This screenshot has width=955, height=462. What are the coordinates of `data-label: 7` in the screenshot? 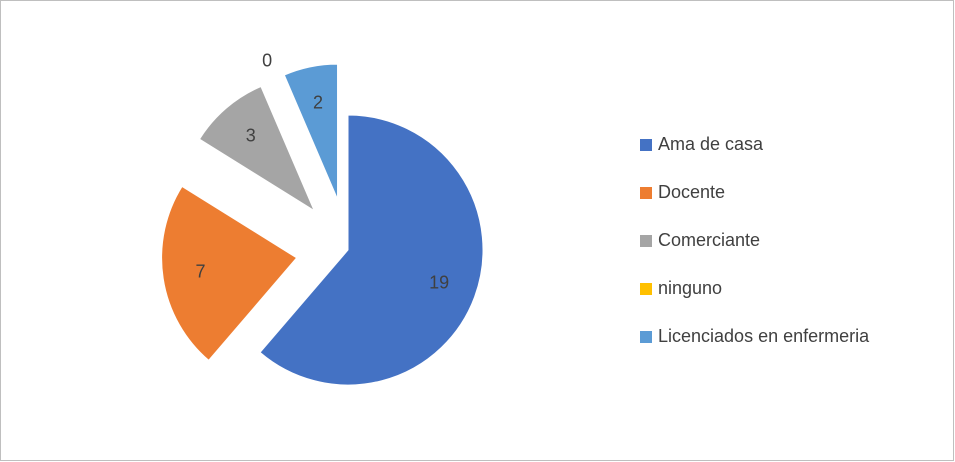 It's located at (201, 271).